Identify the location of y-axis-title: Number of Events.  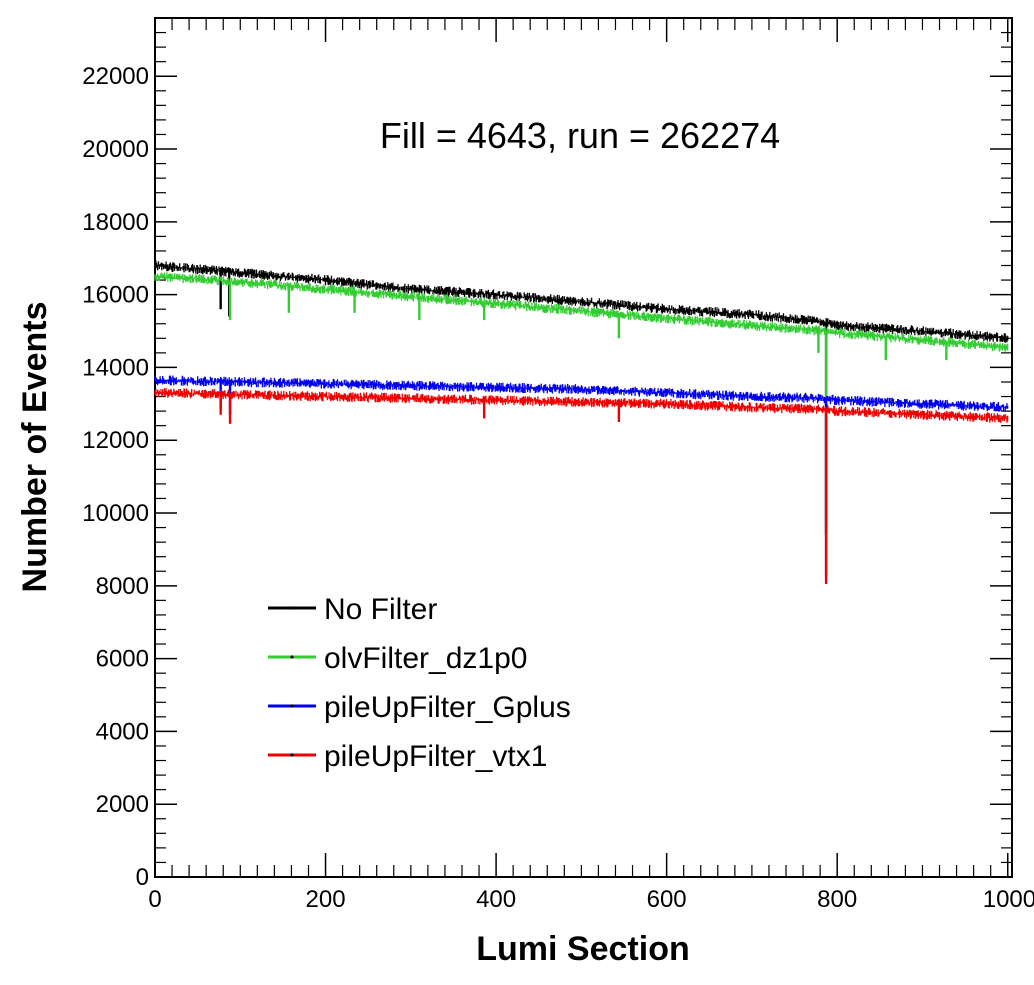
(35, 447).